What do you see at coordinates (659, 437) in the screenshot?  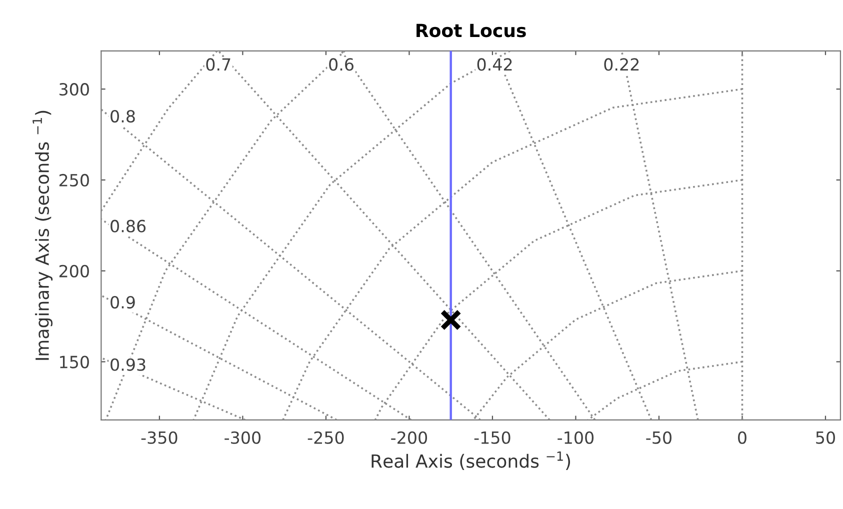 I see `x-tick-label: -50` at bounding box center [659, 437].